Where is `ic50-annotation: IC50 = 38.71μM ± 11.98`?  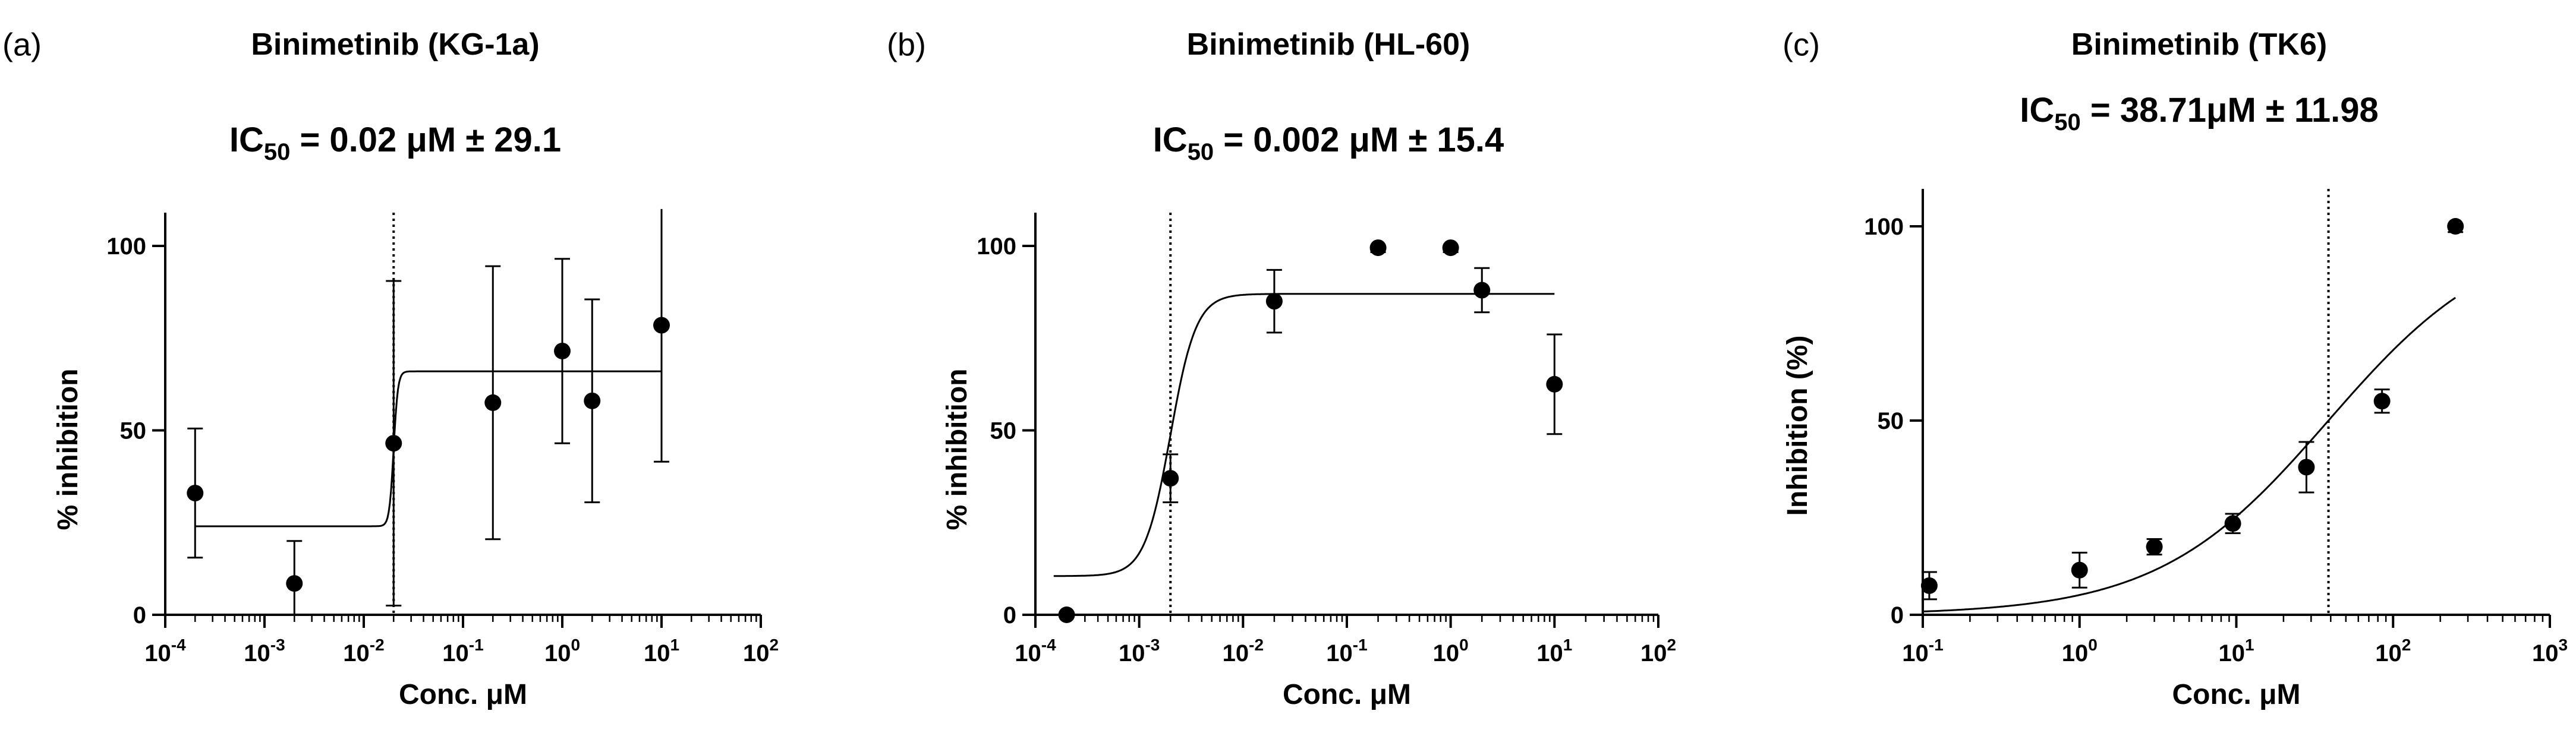 ic50-annotation: IC50 = 38.71μM ± 11.98 is located at coordinates (2199, 113).